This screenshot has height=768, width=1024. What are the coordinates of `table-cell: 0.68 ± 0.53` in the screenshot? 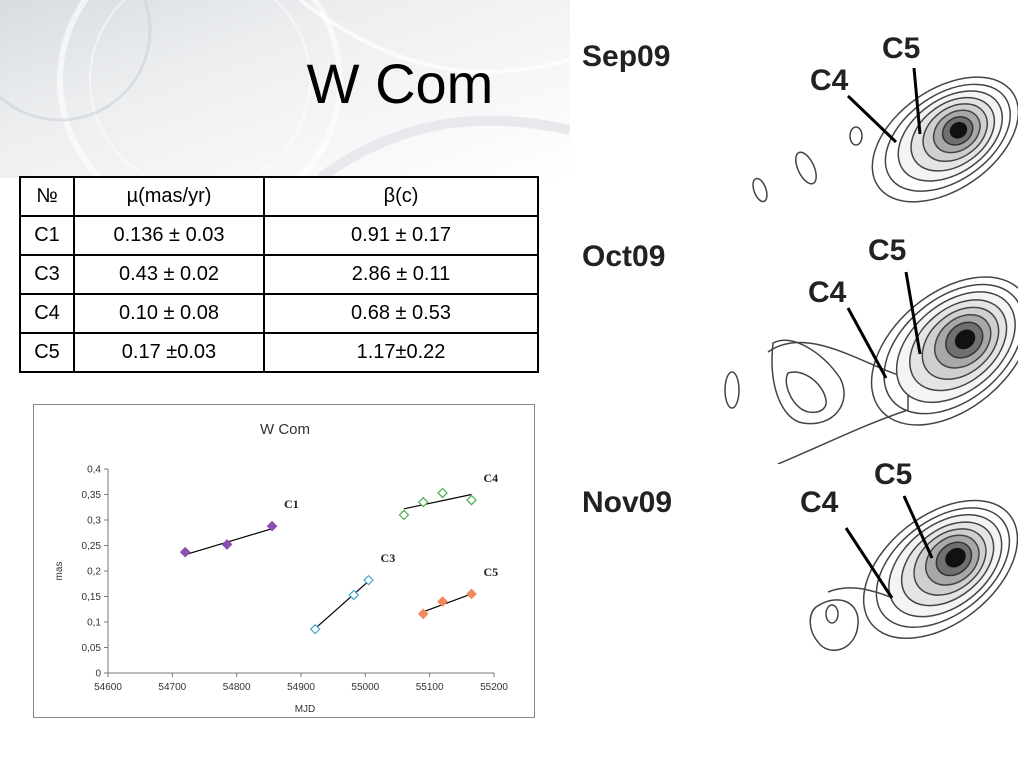 It's located at (401, 313).